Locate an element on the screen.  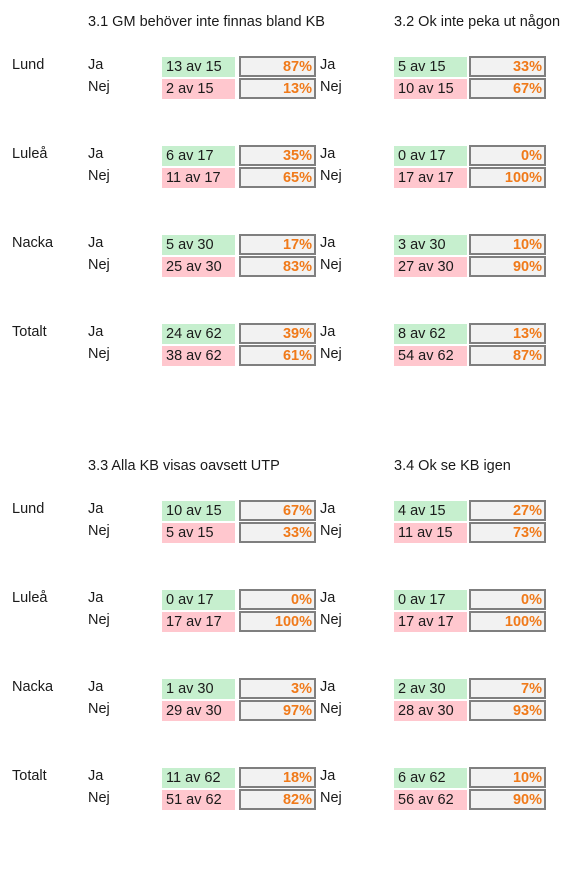
count-cell-ja: 24 av 62 is located at coordinates (198, 334).